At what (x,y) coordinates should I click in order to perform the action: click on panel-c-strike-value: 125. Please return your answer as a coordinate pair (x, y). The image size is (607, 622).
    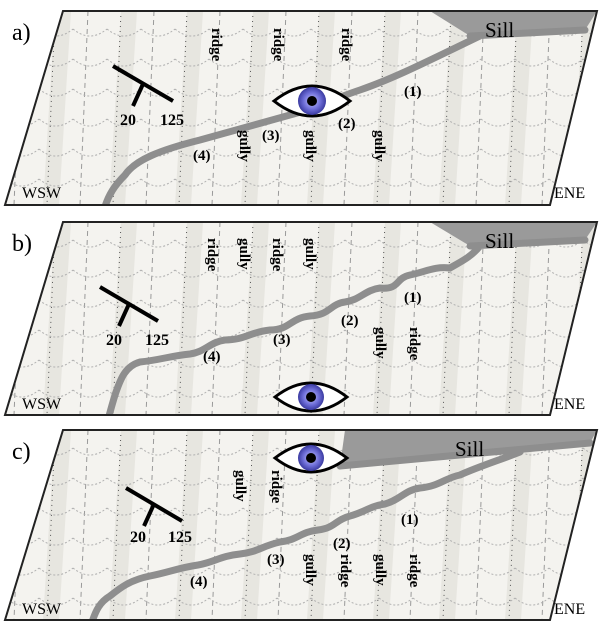
    Looking at the image, I should click on (180, 537).